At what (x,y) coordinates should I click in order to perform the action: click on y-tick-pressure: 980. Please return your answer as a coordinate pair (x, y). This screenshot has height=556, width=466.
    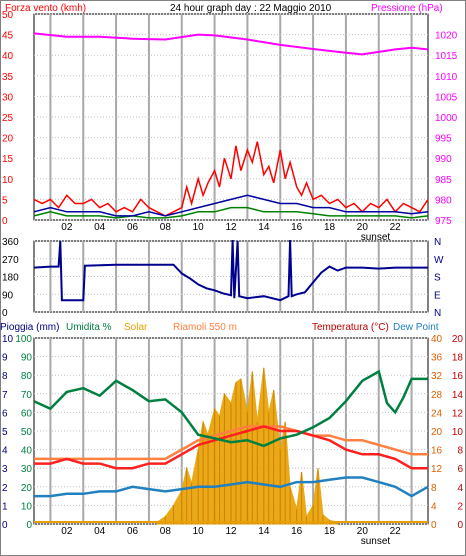
    Looking at the image, I should click on (443, 200).